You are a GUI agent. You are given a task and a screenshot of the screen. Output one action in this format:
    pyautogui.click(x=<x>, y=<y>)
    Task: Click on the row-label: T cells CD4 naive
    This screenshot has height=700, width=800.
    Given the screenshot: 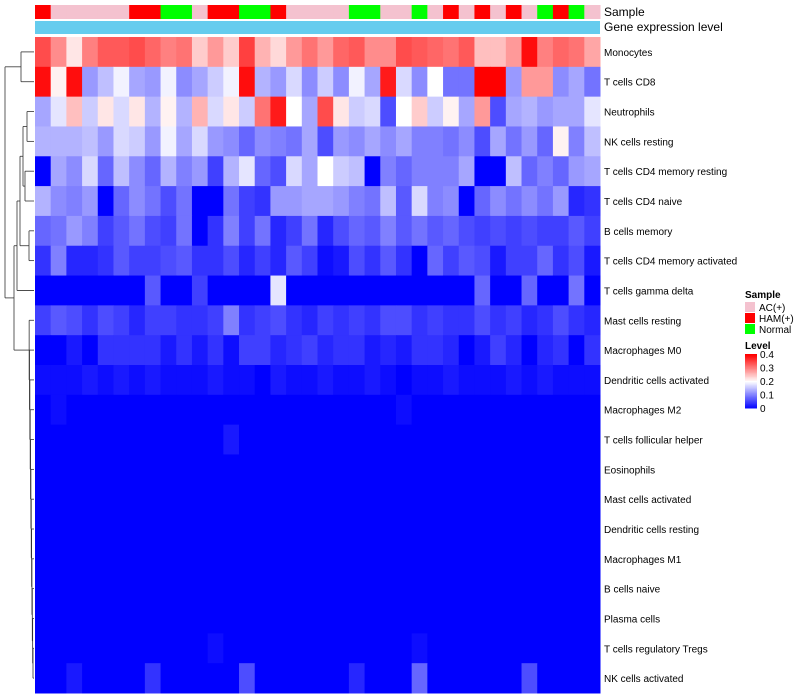 What is the action you would take?
    pyautogui.click(x=643, y=202)
    